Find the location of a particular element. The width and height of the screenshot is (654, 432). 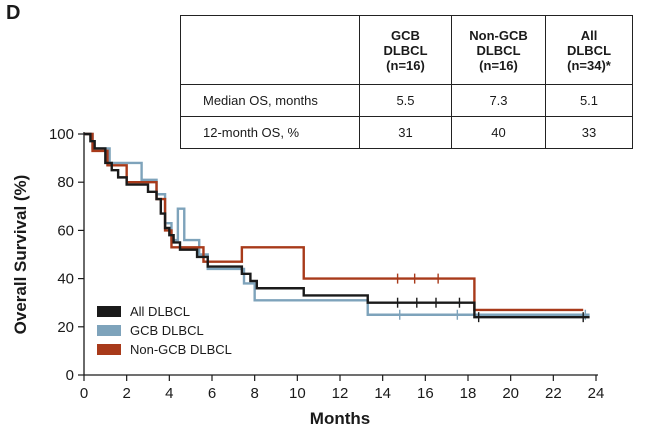

x-tick-label: 18 is located at coordinates (468, 393).